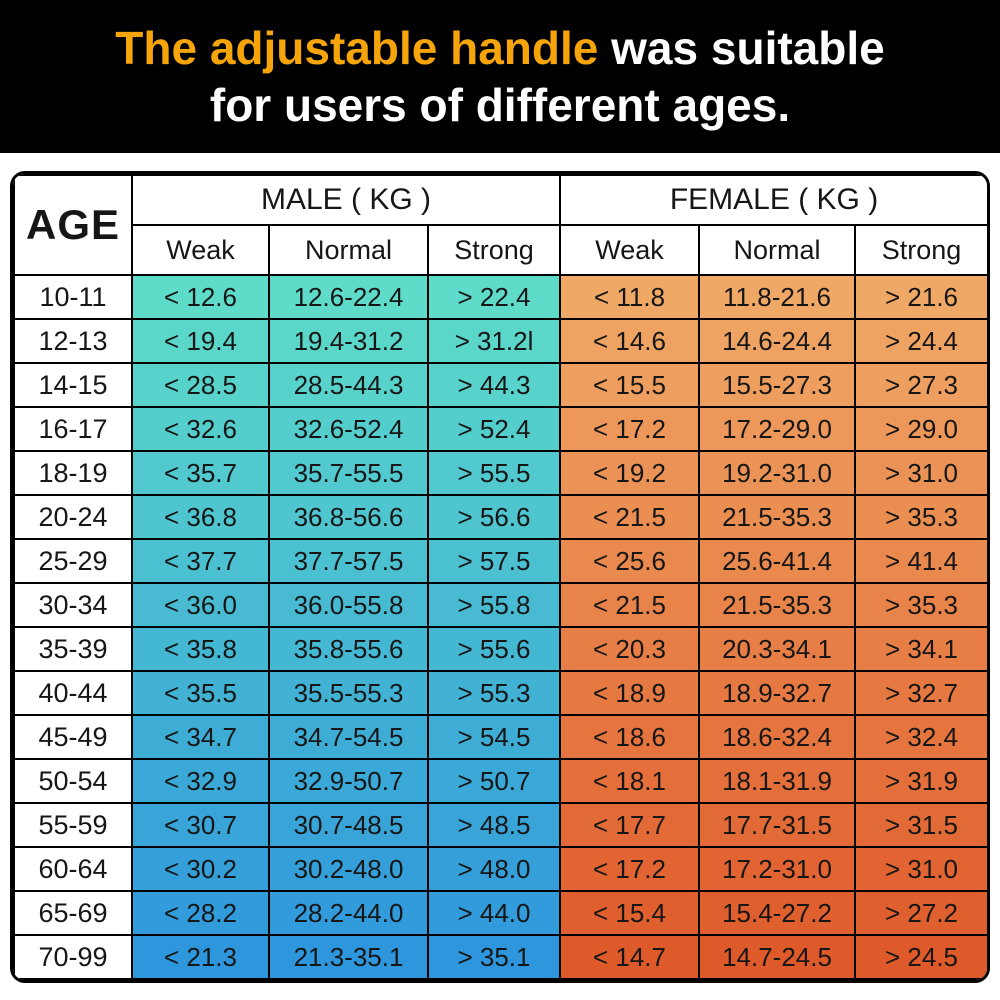 This screenshot has height=1000, width=1000. What do you see at coordinates (348, 781) in the screenshot?
I see `male-normal-cell: 32.9-50.7` at bounding box center [348, 781].